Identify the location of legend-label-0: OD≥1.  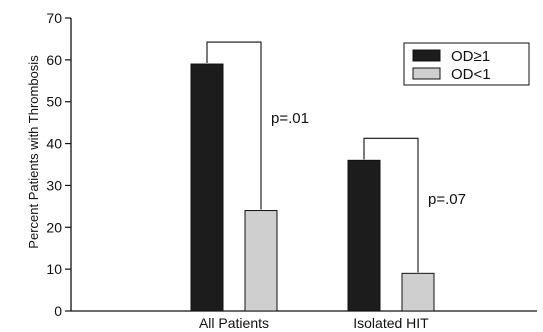
(470, 56).